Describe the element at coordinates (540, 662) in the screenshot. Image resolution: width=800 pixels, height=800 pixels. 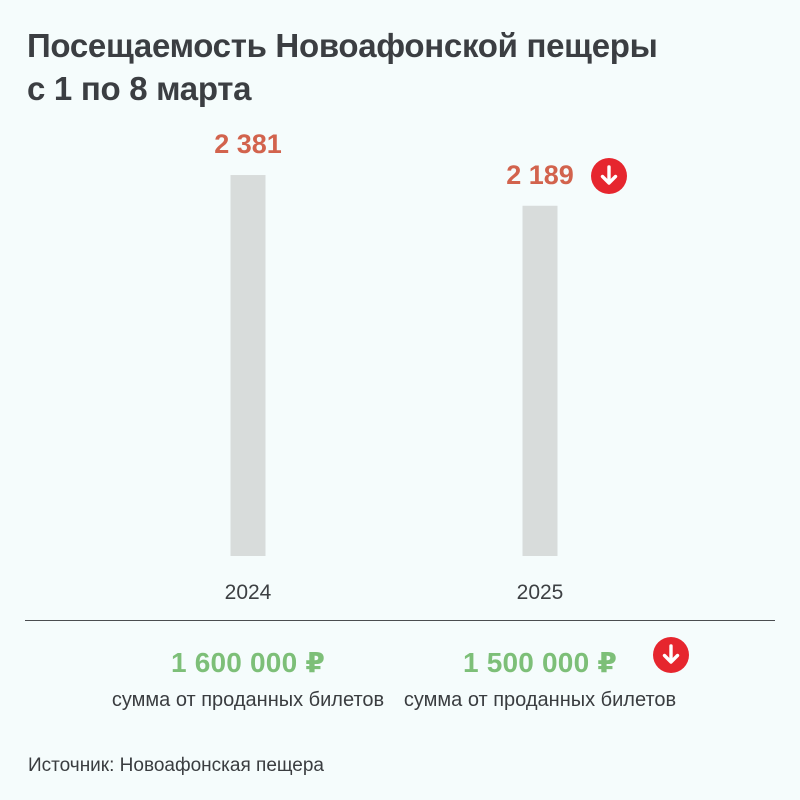
I see `revenue-amount: 1 500 000 ₽` at that location.